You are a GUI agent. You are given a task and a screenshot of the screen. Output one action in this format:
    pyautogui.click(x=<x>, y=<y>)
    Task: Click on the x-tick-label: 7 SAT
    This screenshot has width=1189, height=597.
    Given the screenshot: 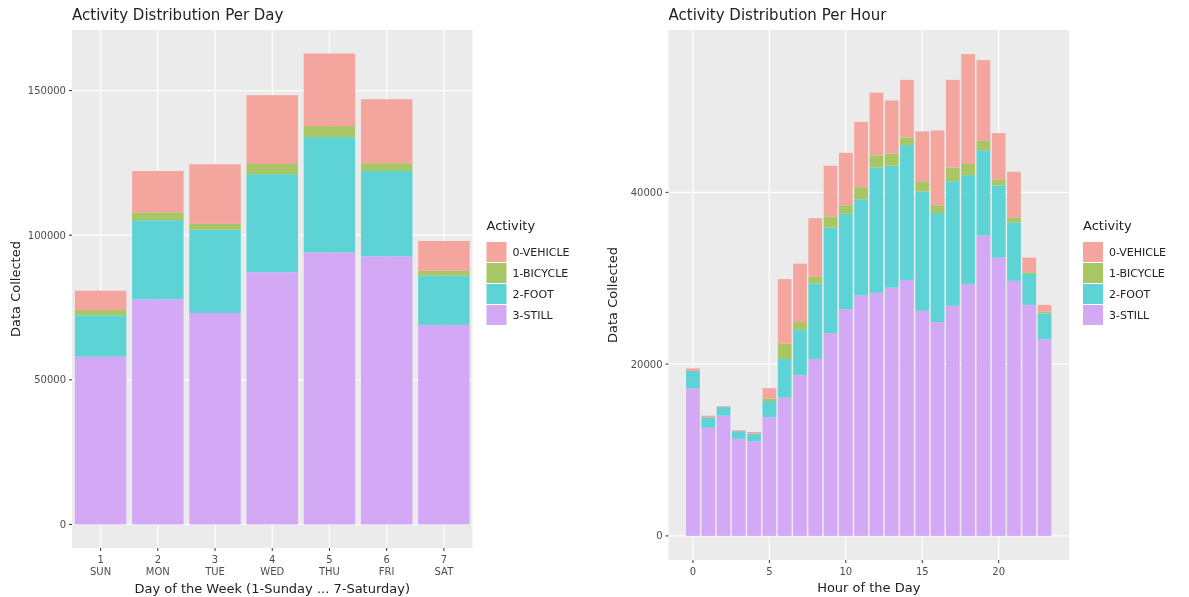 What is the action you would take?
    pyautogui.click(x=444, y=565)
    